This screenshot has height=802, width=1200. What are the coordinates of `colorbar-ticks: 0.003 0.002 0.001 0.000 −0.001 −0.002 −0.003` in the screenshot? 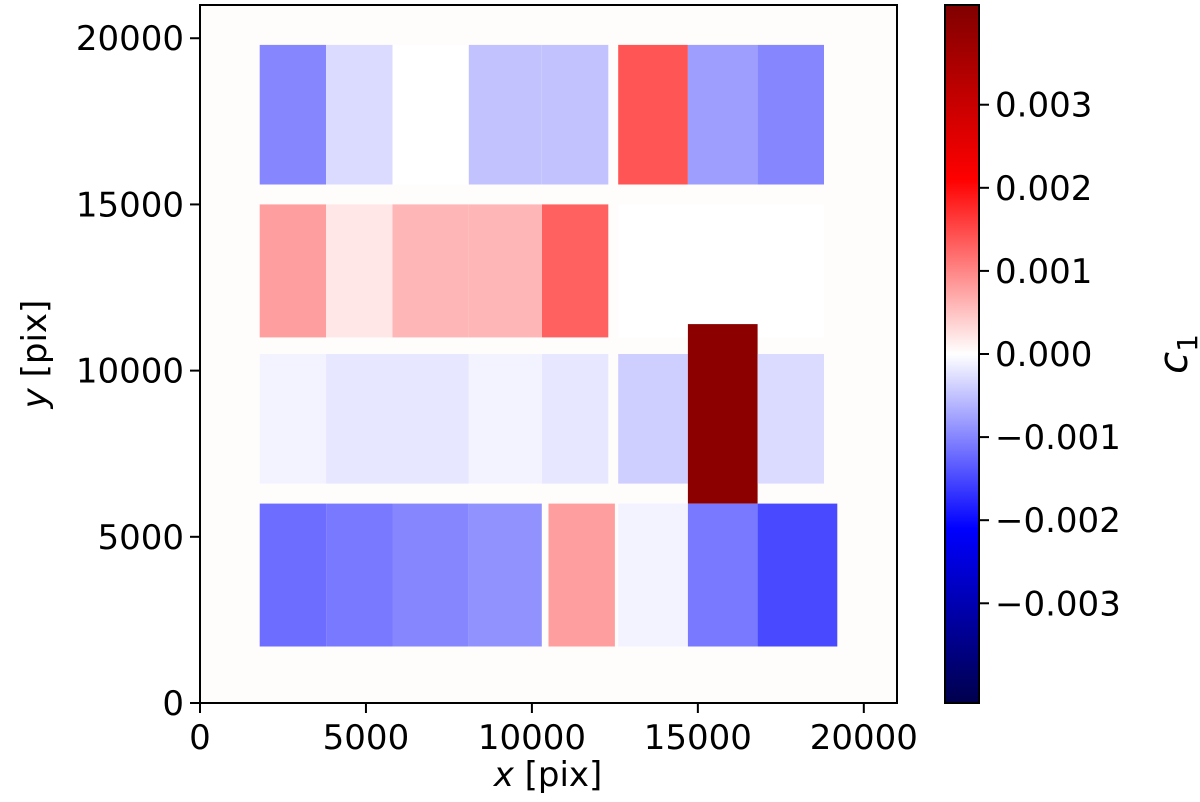 It's located at (1050, 355).